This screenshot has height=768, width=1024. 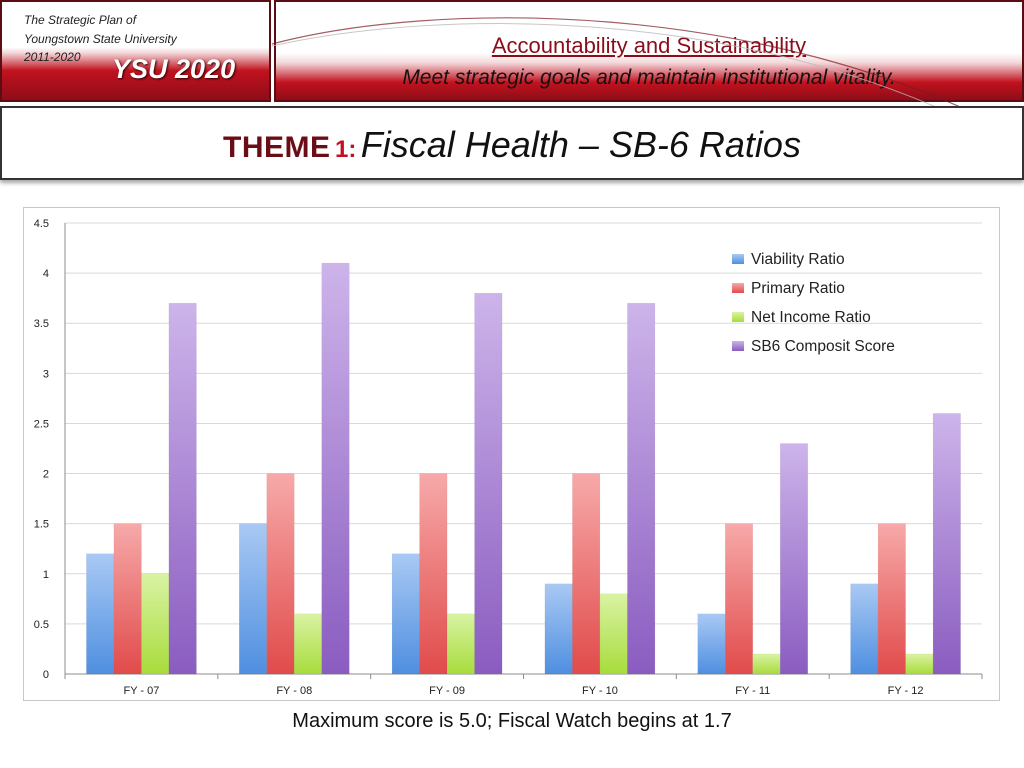 What do you see at coordinates (80, 20) in the screenshot?
I see `plan-line-1: The Strategic Plan of` at bounding box center [80, 20].